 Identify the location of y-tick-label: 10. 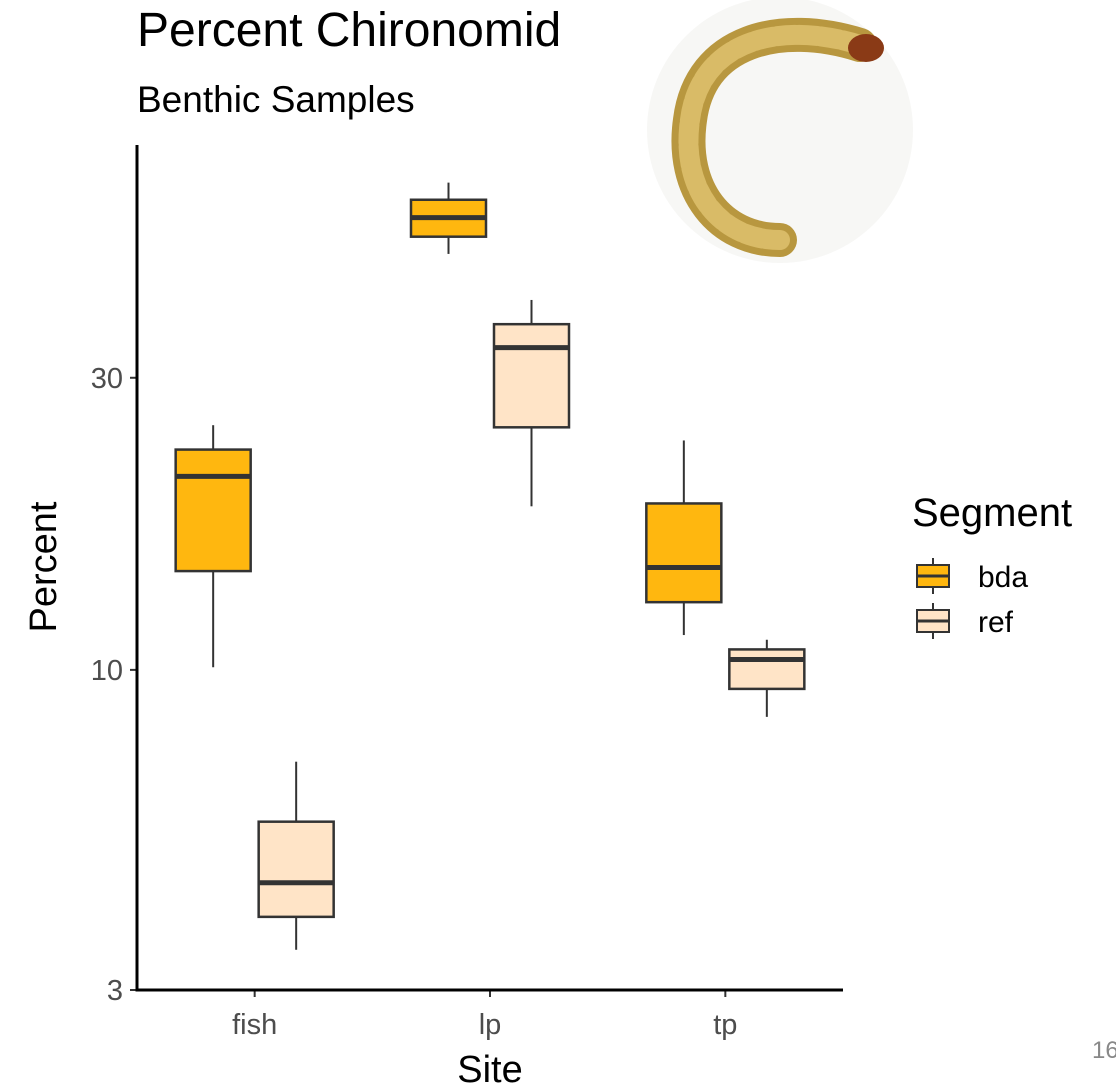
(107, 671).